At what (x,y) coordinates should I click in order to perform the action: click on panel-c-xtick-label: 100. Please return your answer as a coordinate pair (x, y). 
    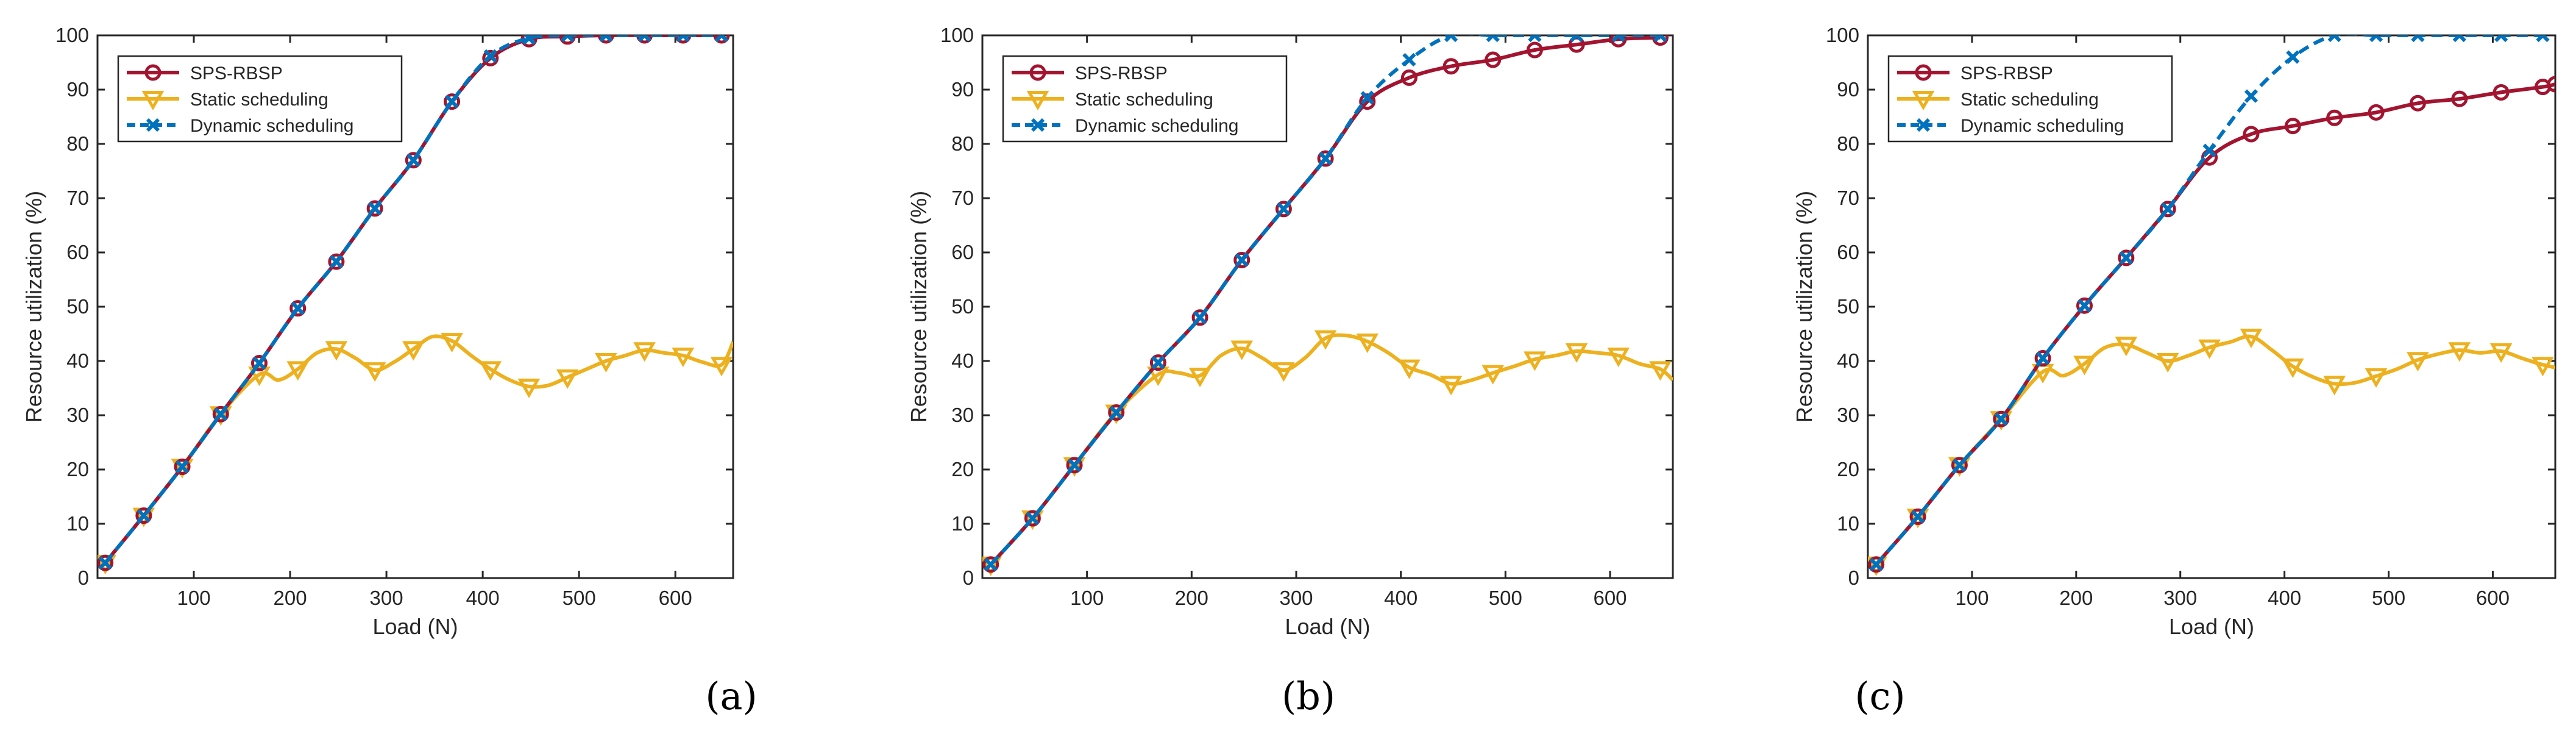
    Looking at the image, I should click on (1972, 598).